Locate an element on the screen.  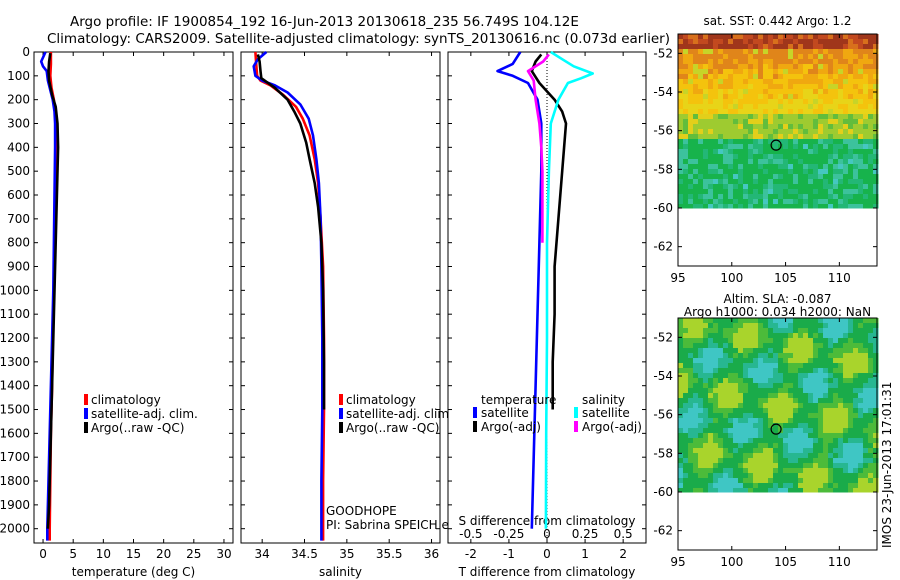
sst_map-heatmap-cells is located at coordinates (778, 121).